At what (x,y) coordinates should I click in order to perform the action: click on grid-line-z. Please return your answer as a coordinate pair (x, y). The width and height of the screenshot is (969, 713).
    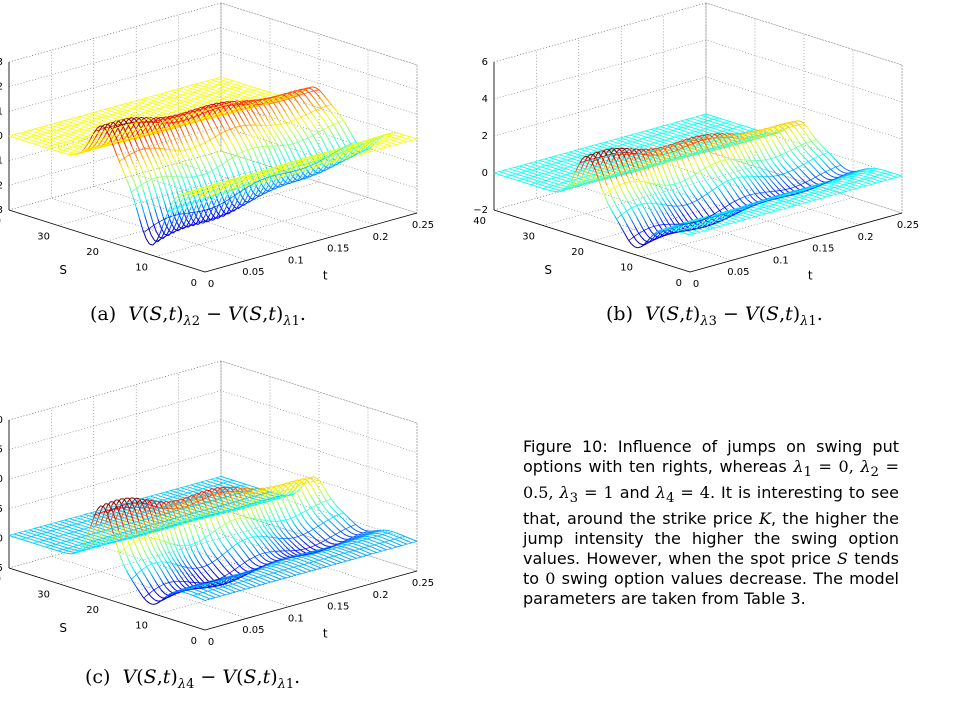
    Looking at the image, I should click on (698, 182).